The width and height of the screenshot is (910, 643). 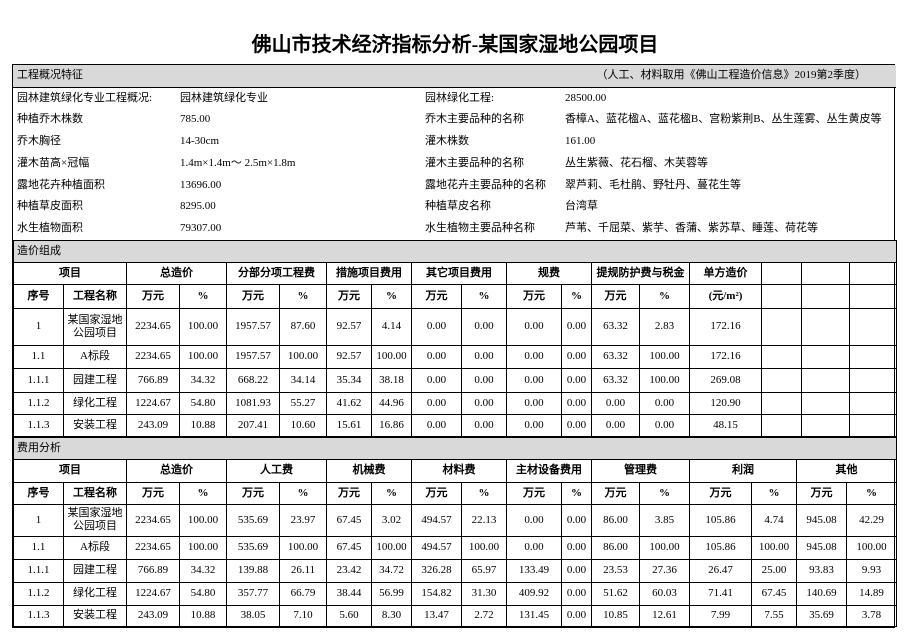 What do you see at coordinates (455, 273) in the screenshot?
I see `table-row: 项目 总造价 分部分项工程费 措施项目费用 其它项目费用 规费 提规防护费与税金 单方造价` at bounding box center [455, 273].